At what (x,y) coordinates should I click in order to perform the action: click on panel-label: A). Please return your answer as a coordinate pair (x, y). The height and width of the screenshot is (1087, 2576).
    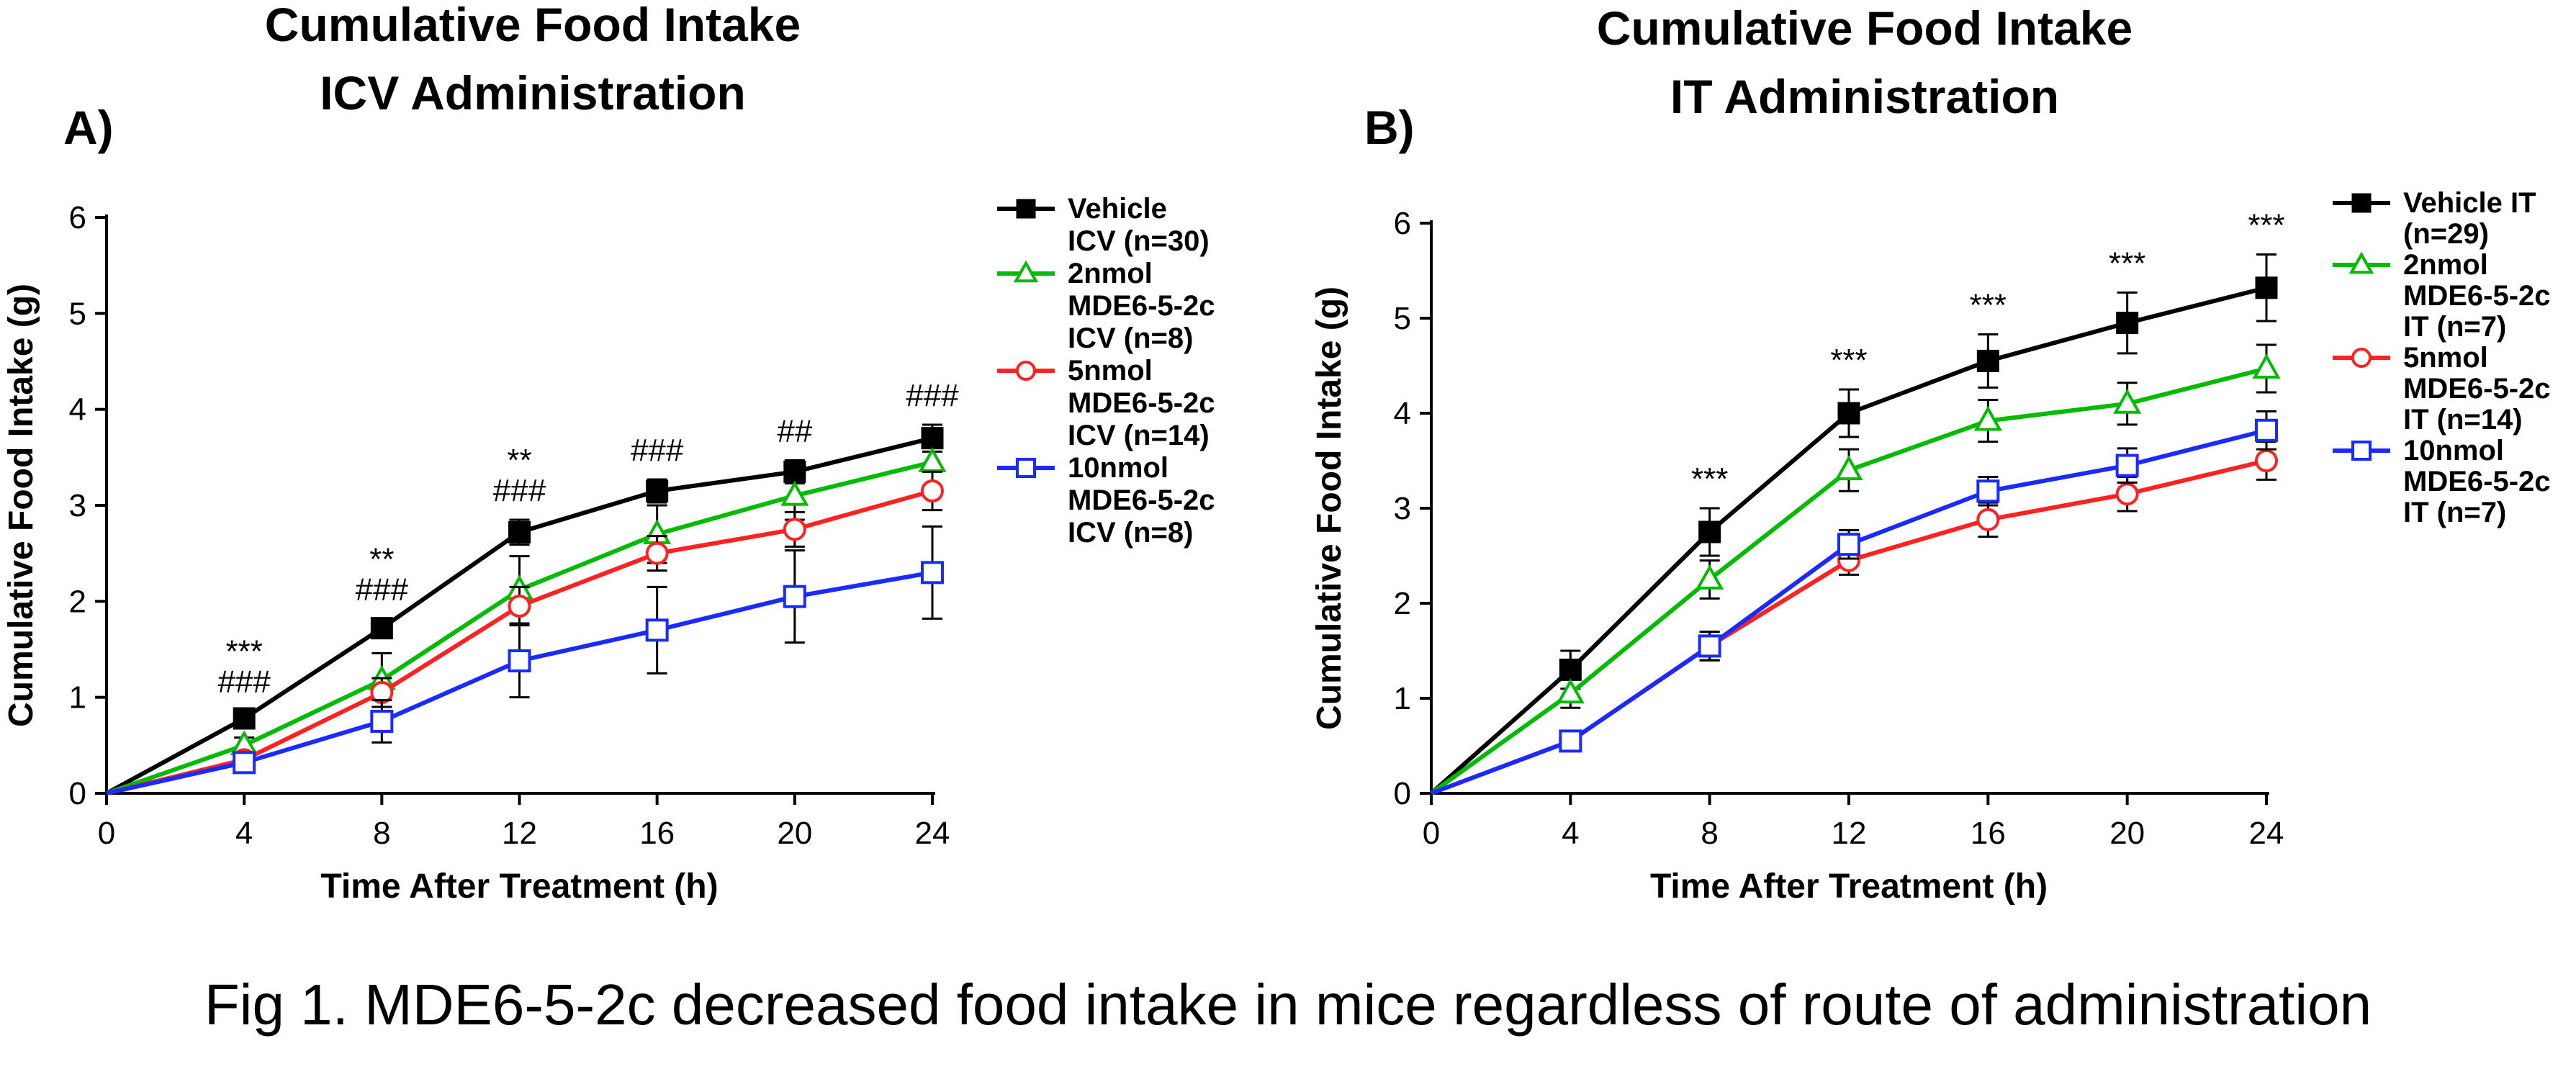
    Looking at the image, I should click on (88, 127).